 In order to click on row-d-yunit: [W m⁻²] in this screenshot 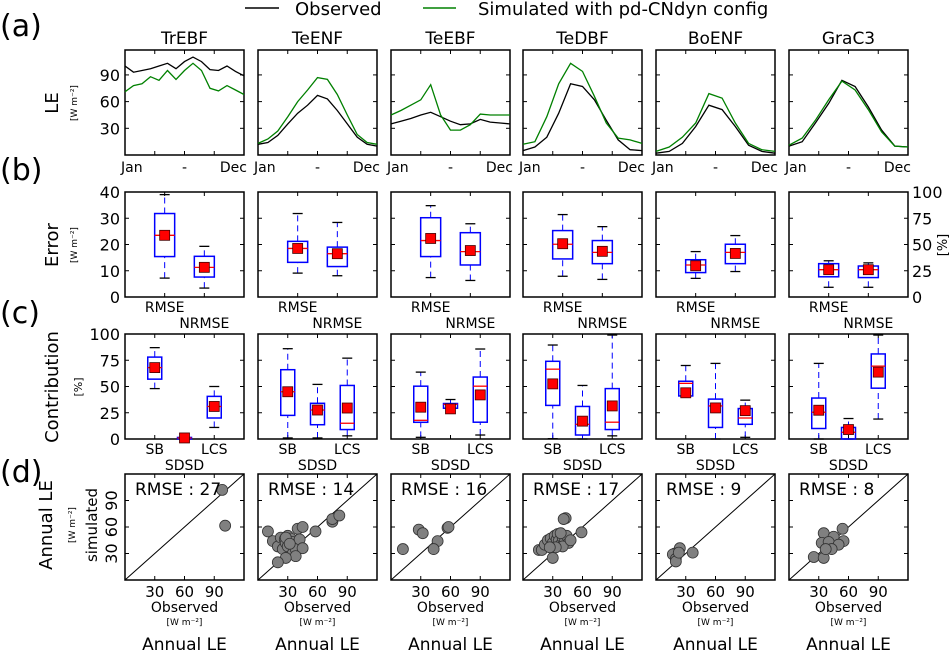, I will do `click(73, 525)`.